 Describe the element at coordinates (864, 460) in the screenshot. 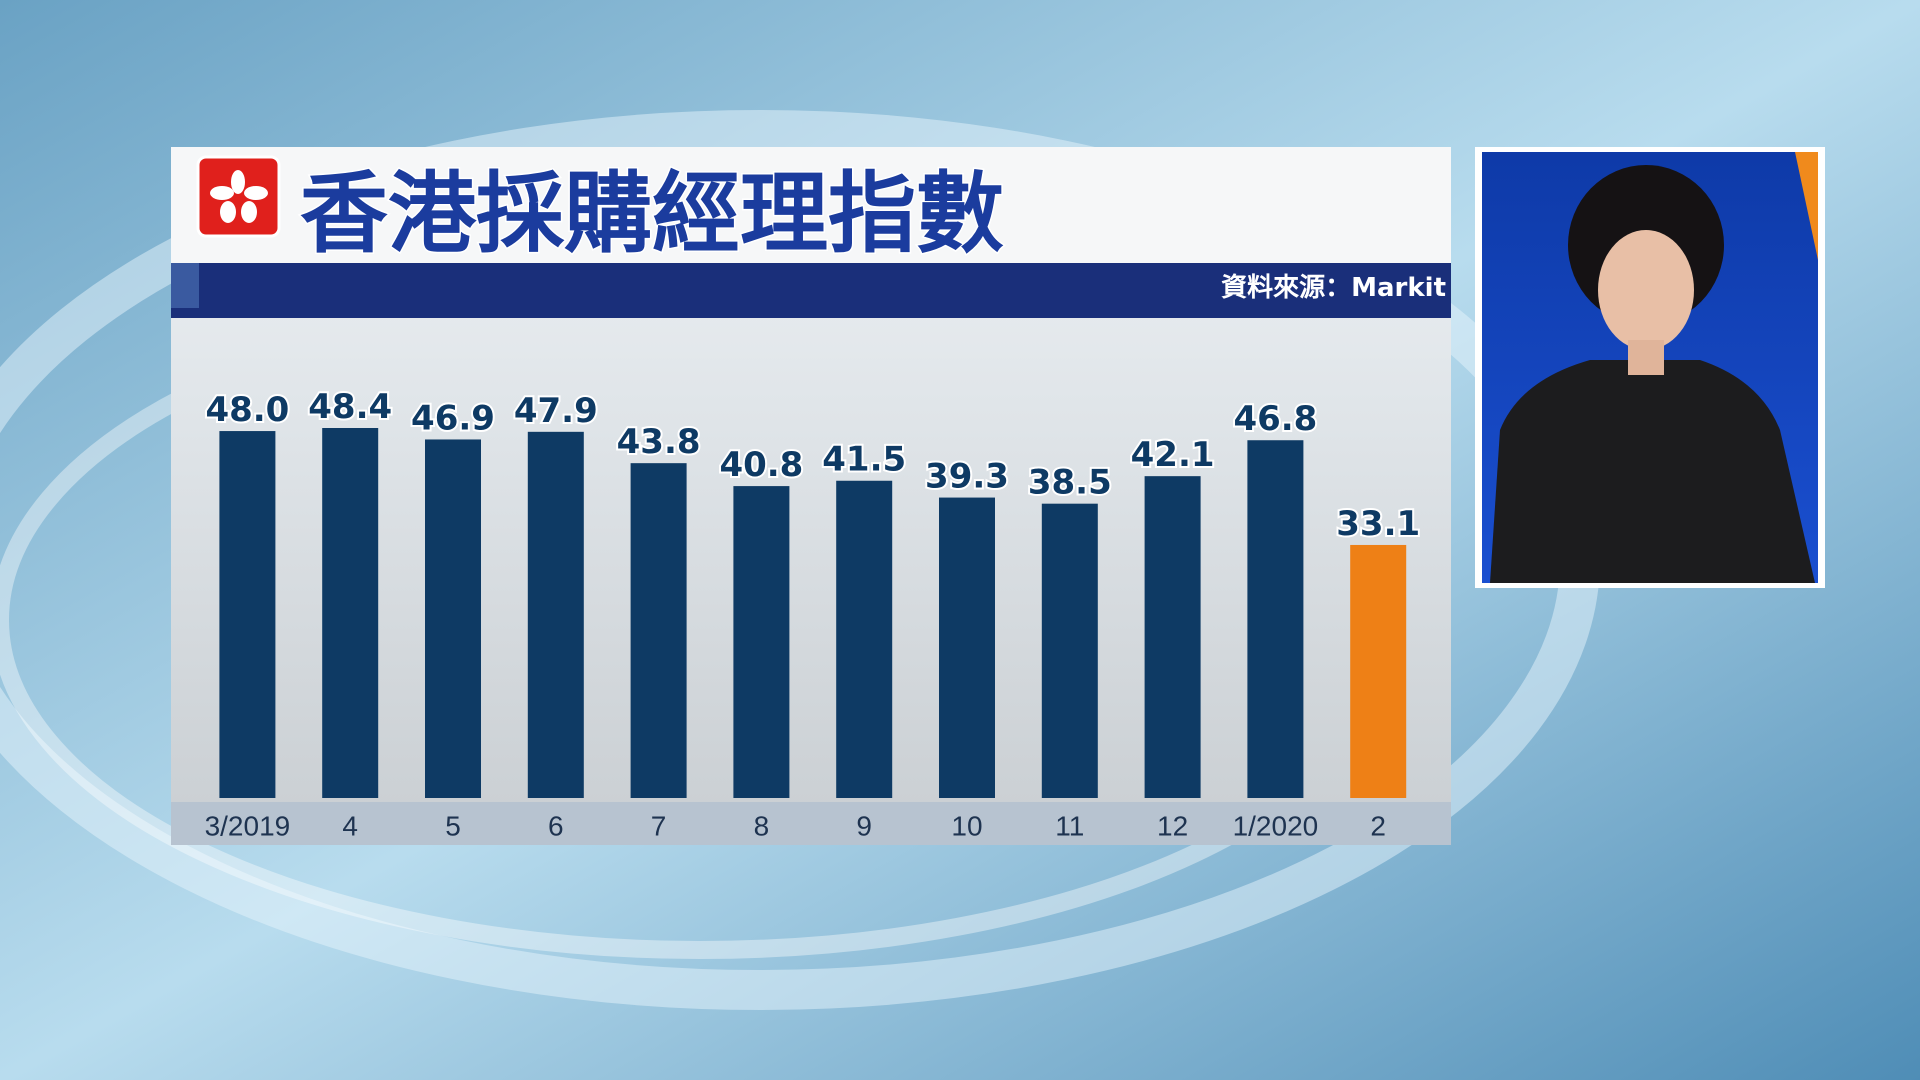

I see `value-label: 41.5` at that location.